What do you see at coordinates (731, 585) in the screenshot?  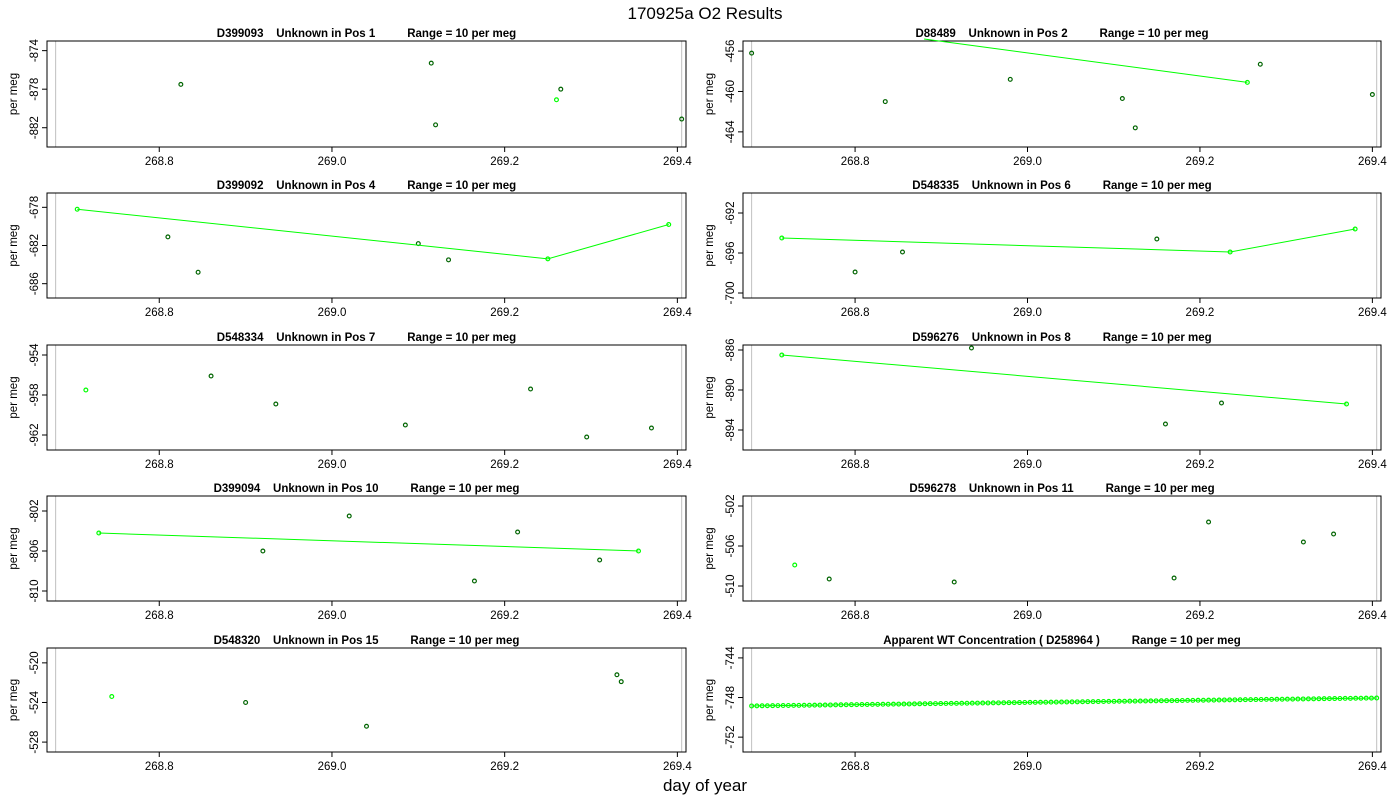 I see `y-tick-label: -510` at bounding box center [731, 585].